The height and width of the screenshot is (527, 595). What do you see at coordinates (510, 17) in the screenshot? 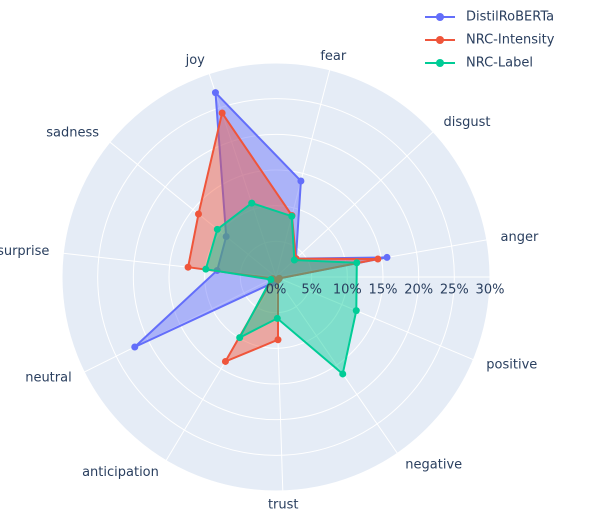
I see `legend-label: DistilRoBERTa` at bounding box center [510, 17].